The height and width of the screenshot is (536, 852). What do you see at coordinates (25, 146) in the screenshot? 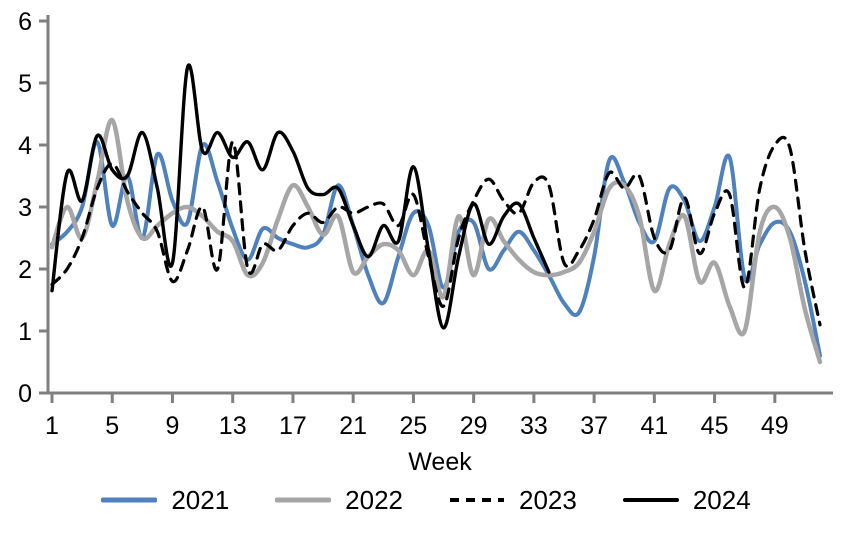
I see `y-axis-tick-label: 4` at bounding box center [25, 146].